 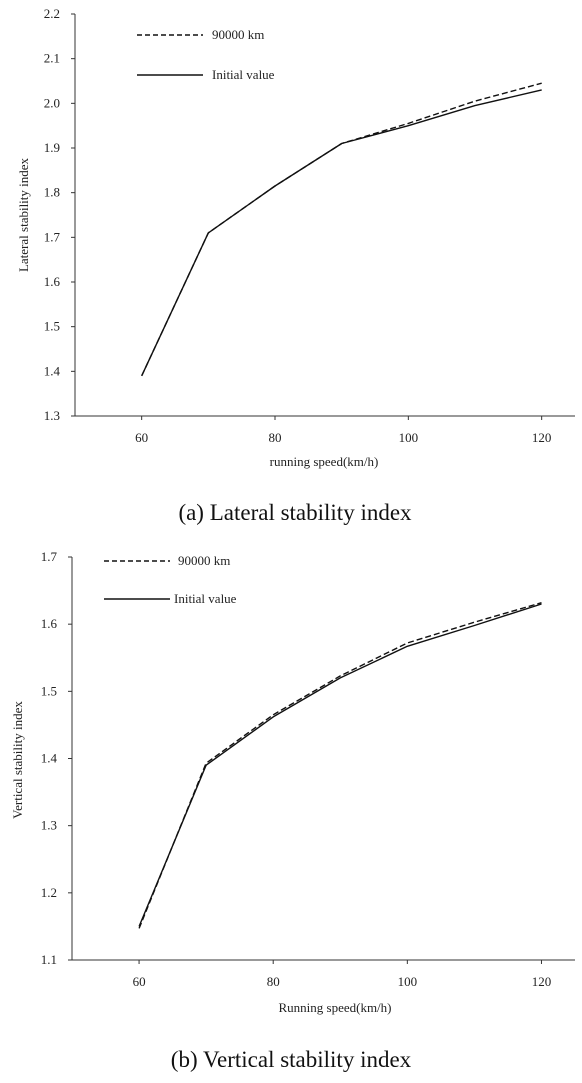 I want to click on y-ticks: 1.3 1.4 1.5 1.6 1.7 1.8 1.9 2.0 2.1 2.2, so click(x=59, y=214).